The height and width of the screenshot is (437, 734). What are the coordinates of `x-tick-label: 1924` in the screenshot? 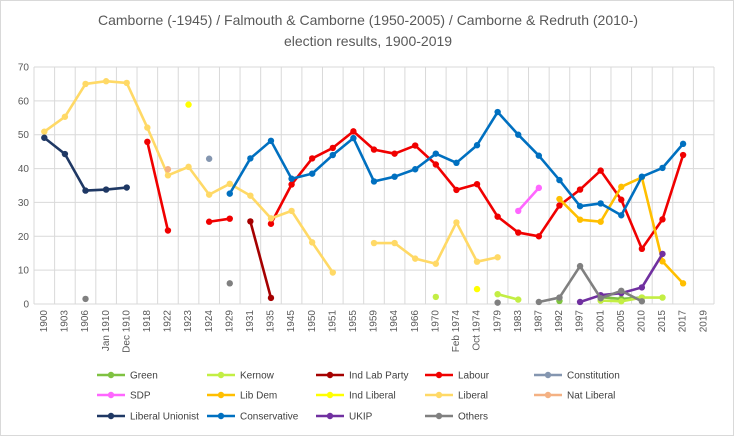 It's located at (209, 321).